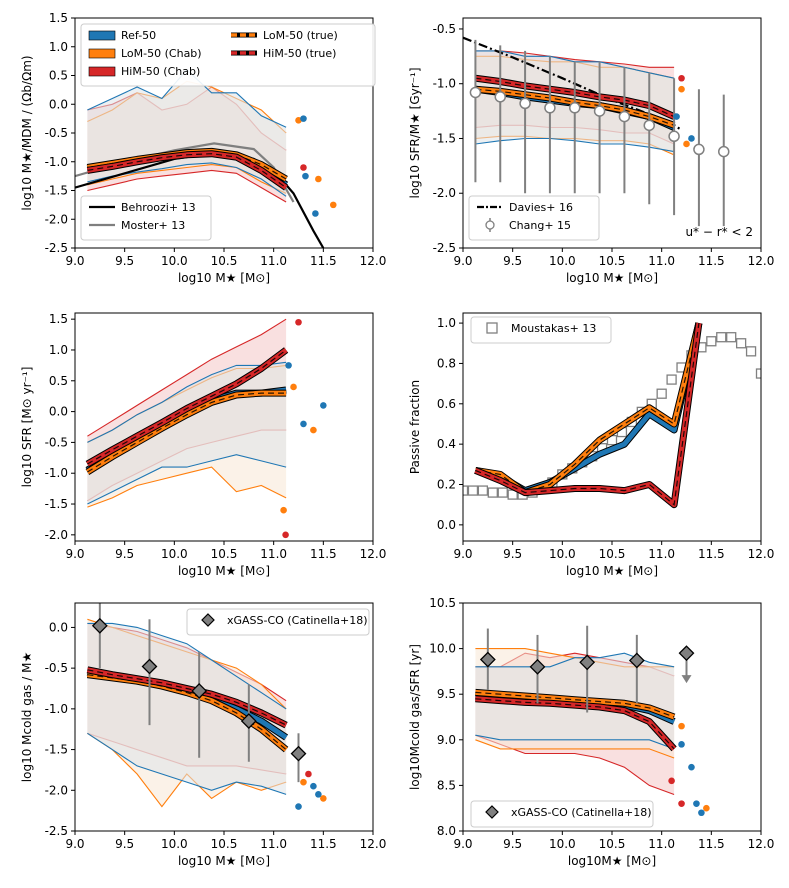 The height and width of the screenshot is (888, 789). Describe the element at coordinates (540, 225) in the screenshot. I see `legend-label: Chang+ 15` at that location.